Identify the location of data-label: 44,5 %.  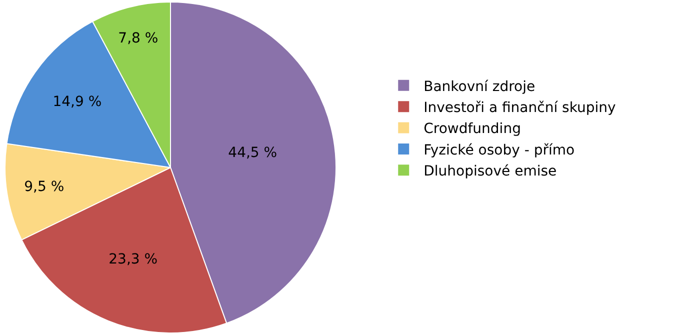
(253, 153).